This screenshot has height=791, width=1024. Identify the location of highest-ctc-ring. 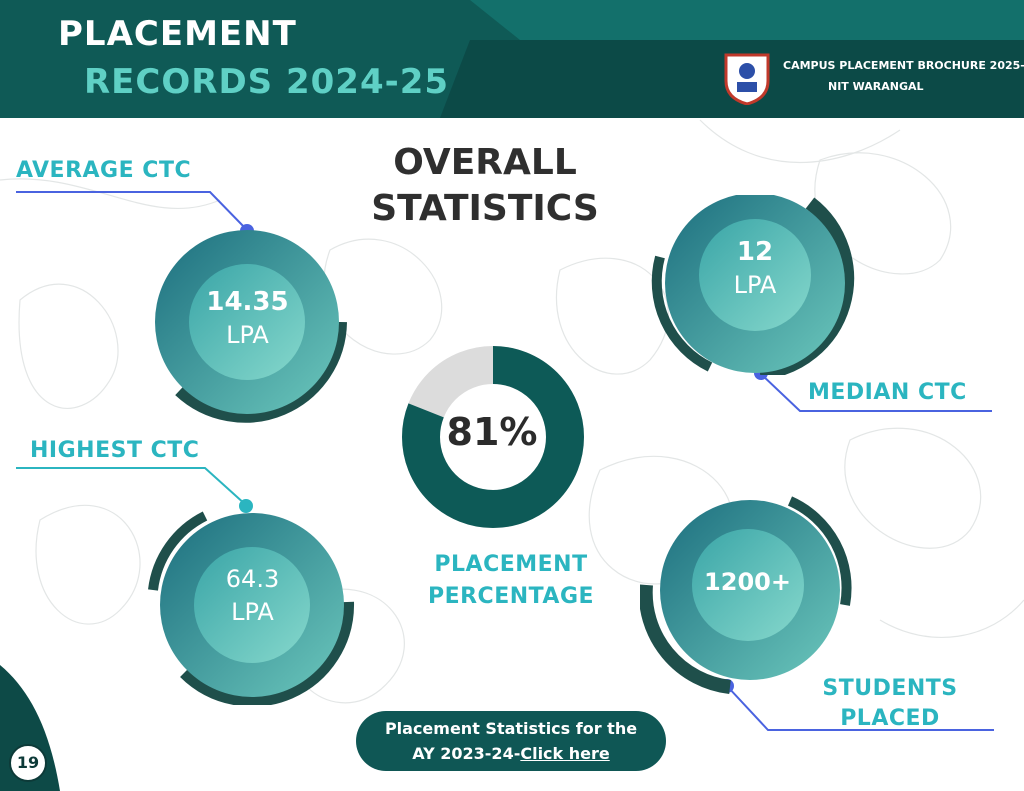
(251, 608).